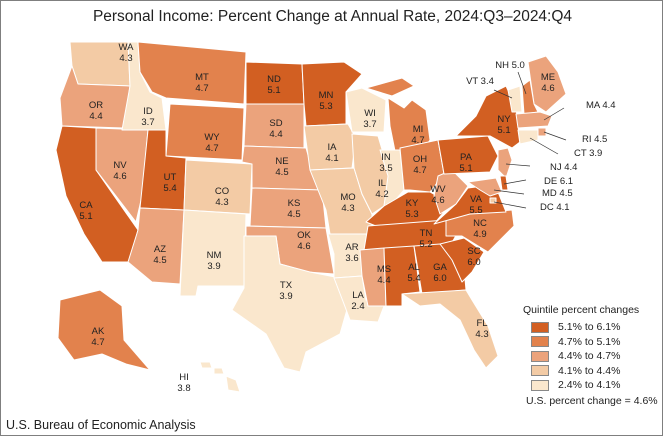  I want to click on state-value-nv: 4.6, so click(119, 176).